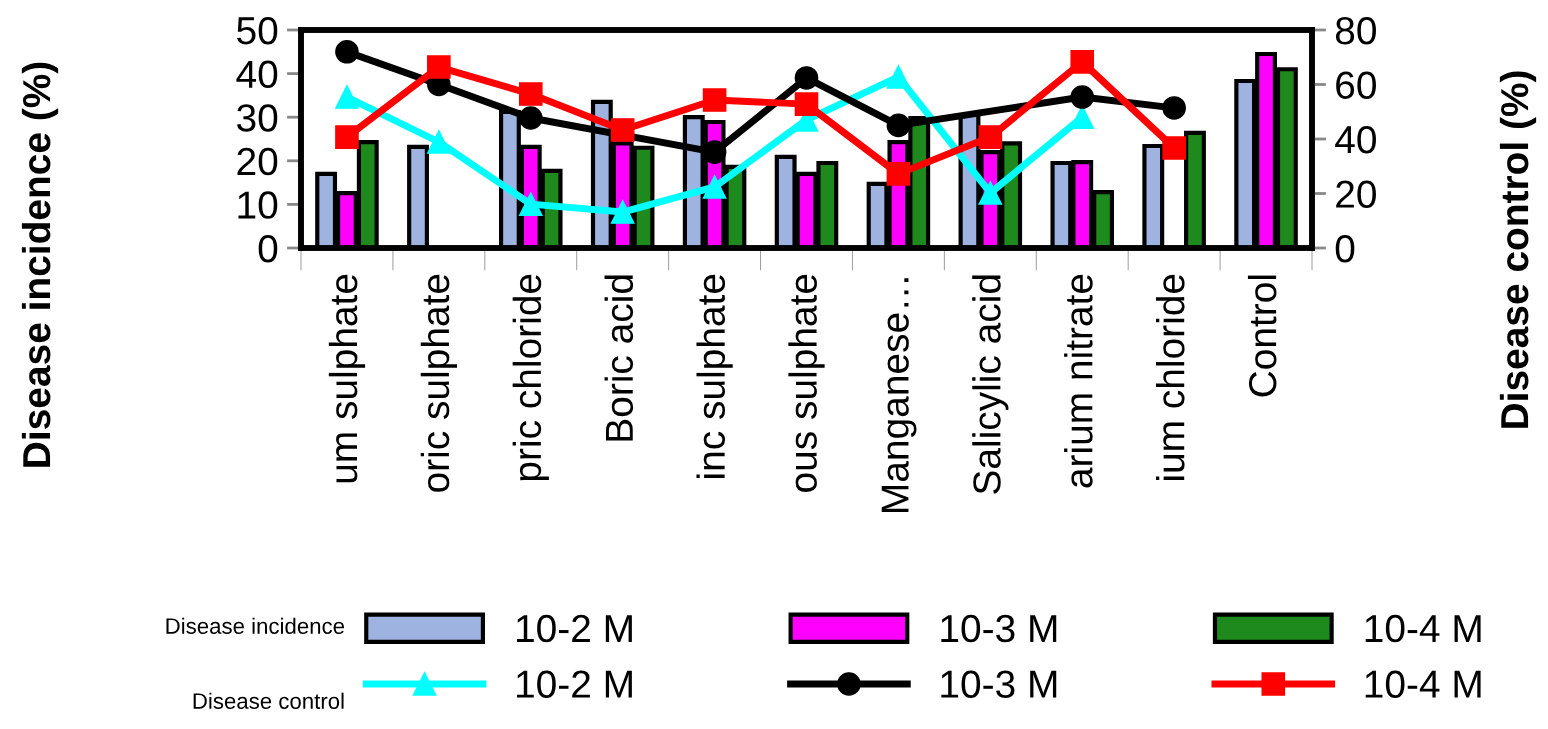  I want to click on y2-tick-label: 40, so click(1355, 139).